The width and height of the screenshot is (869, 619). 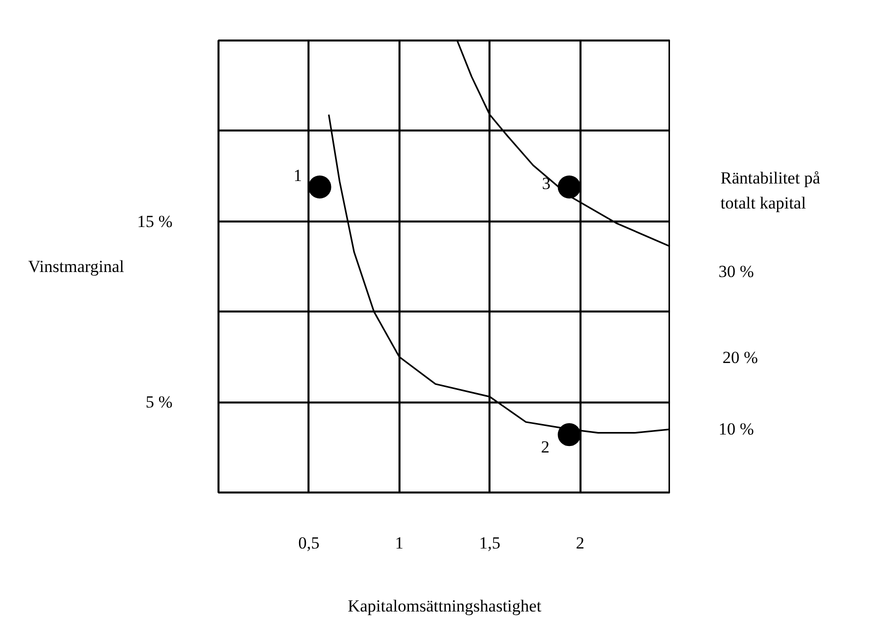 What do you see at coordinates (155, 221) in the screenshot?
I see `y-tick-label: 15 %` at bounding box center [155, 221].